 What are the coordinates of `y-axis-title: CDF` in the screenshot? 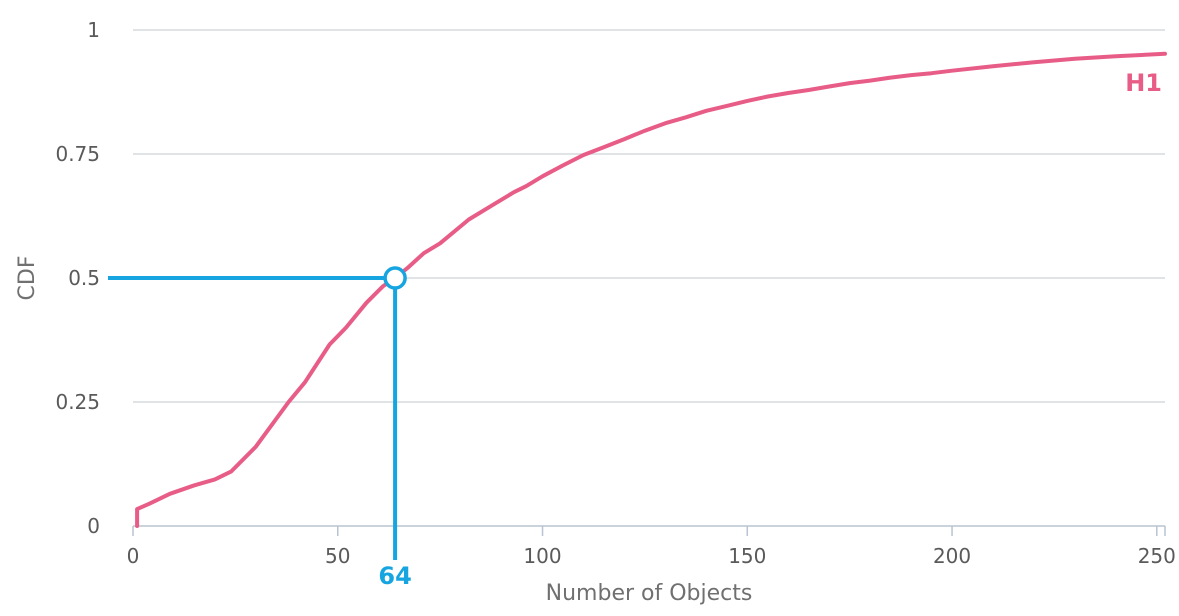 It's located at (27, 278).